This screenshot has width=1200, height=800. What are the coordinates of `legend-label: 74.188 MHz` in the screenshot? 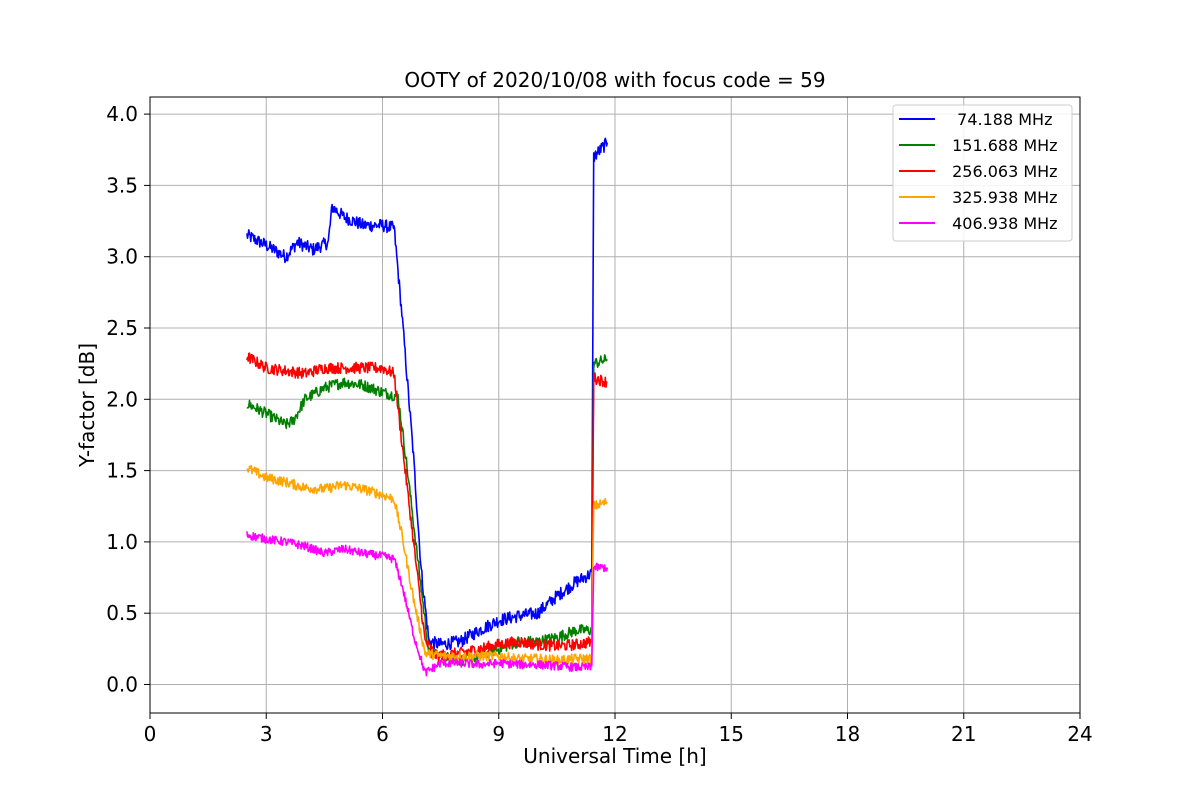 It's located at (999, 119).